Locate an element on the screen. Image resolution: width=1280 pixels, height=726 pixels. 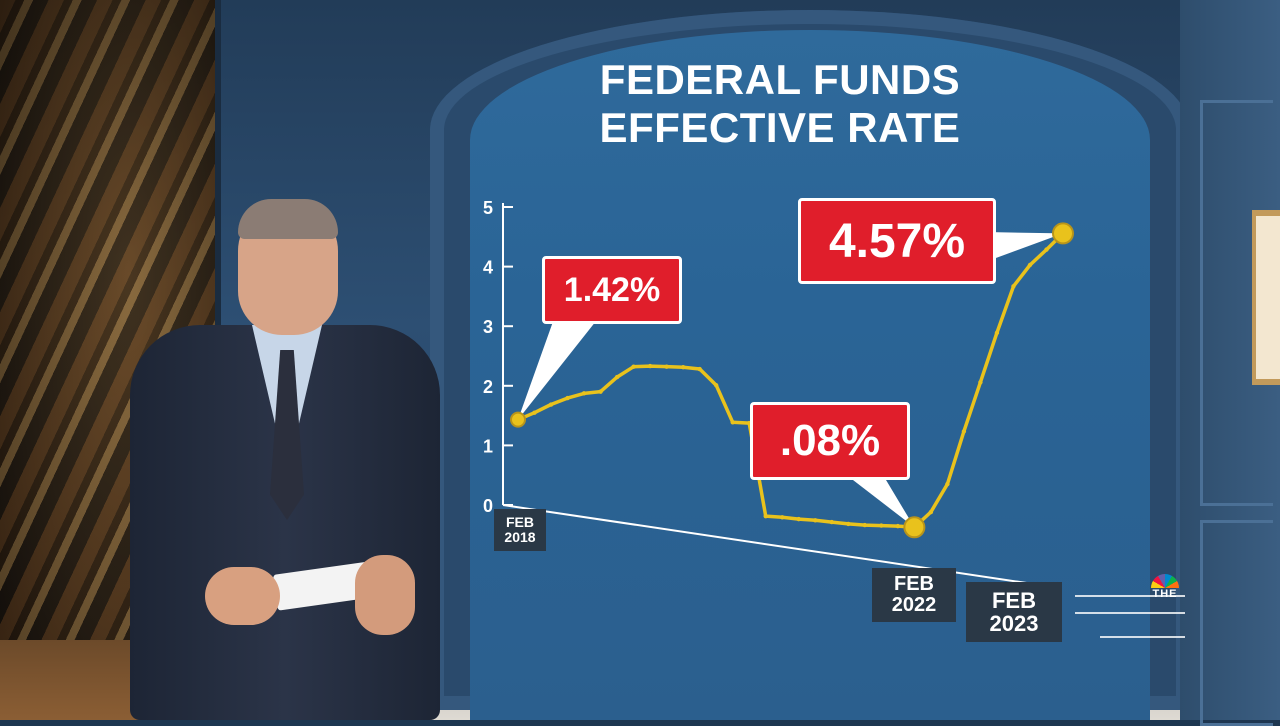
x-label-feb-2022-year: 2022 is located at coordinates (914, 605).